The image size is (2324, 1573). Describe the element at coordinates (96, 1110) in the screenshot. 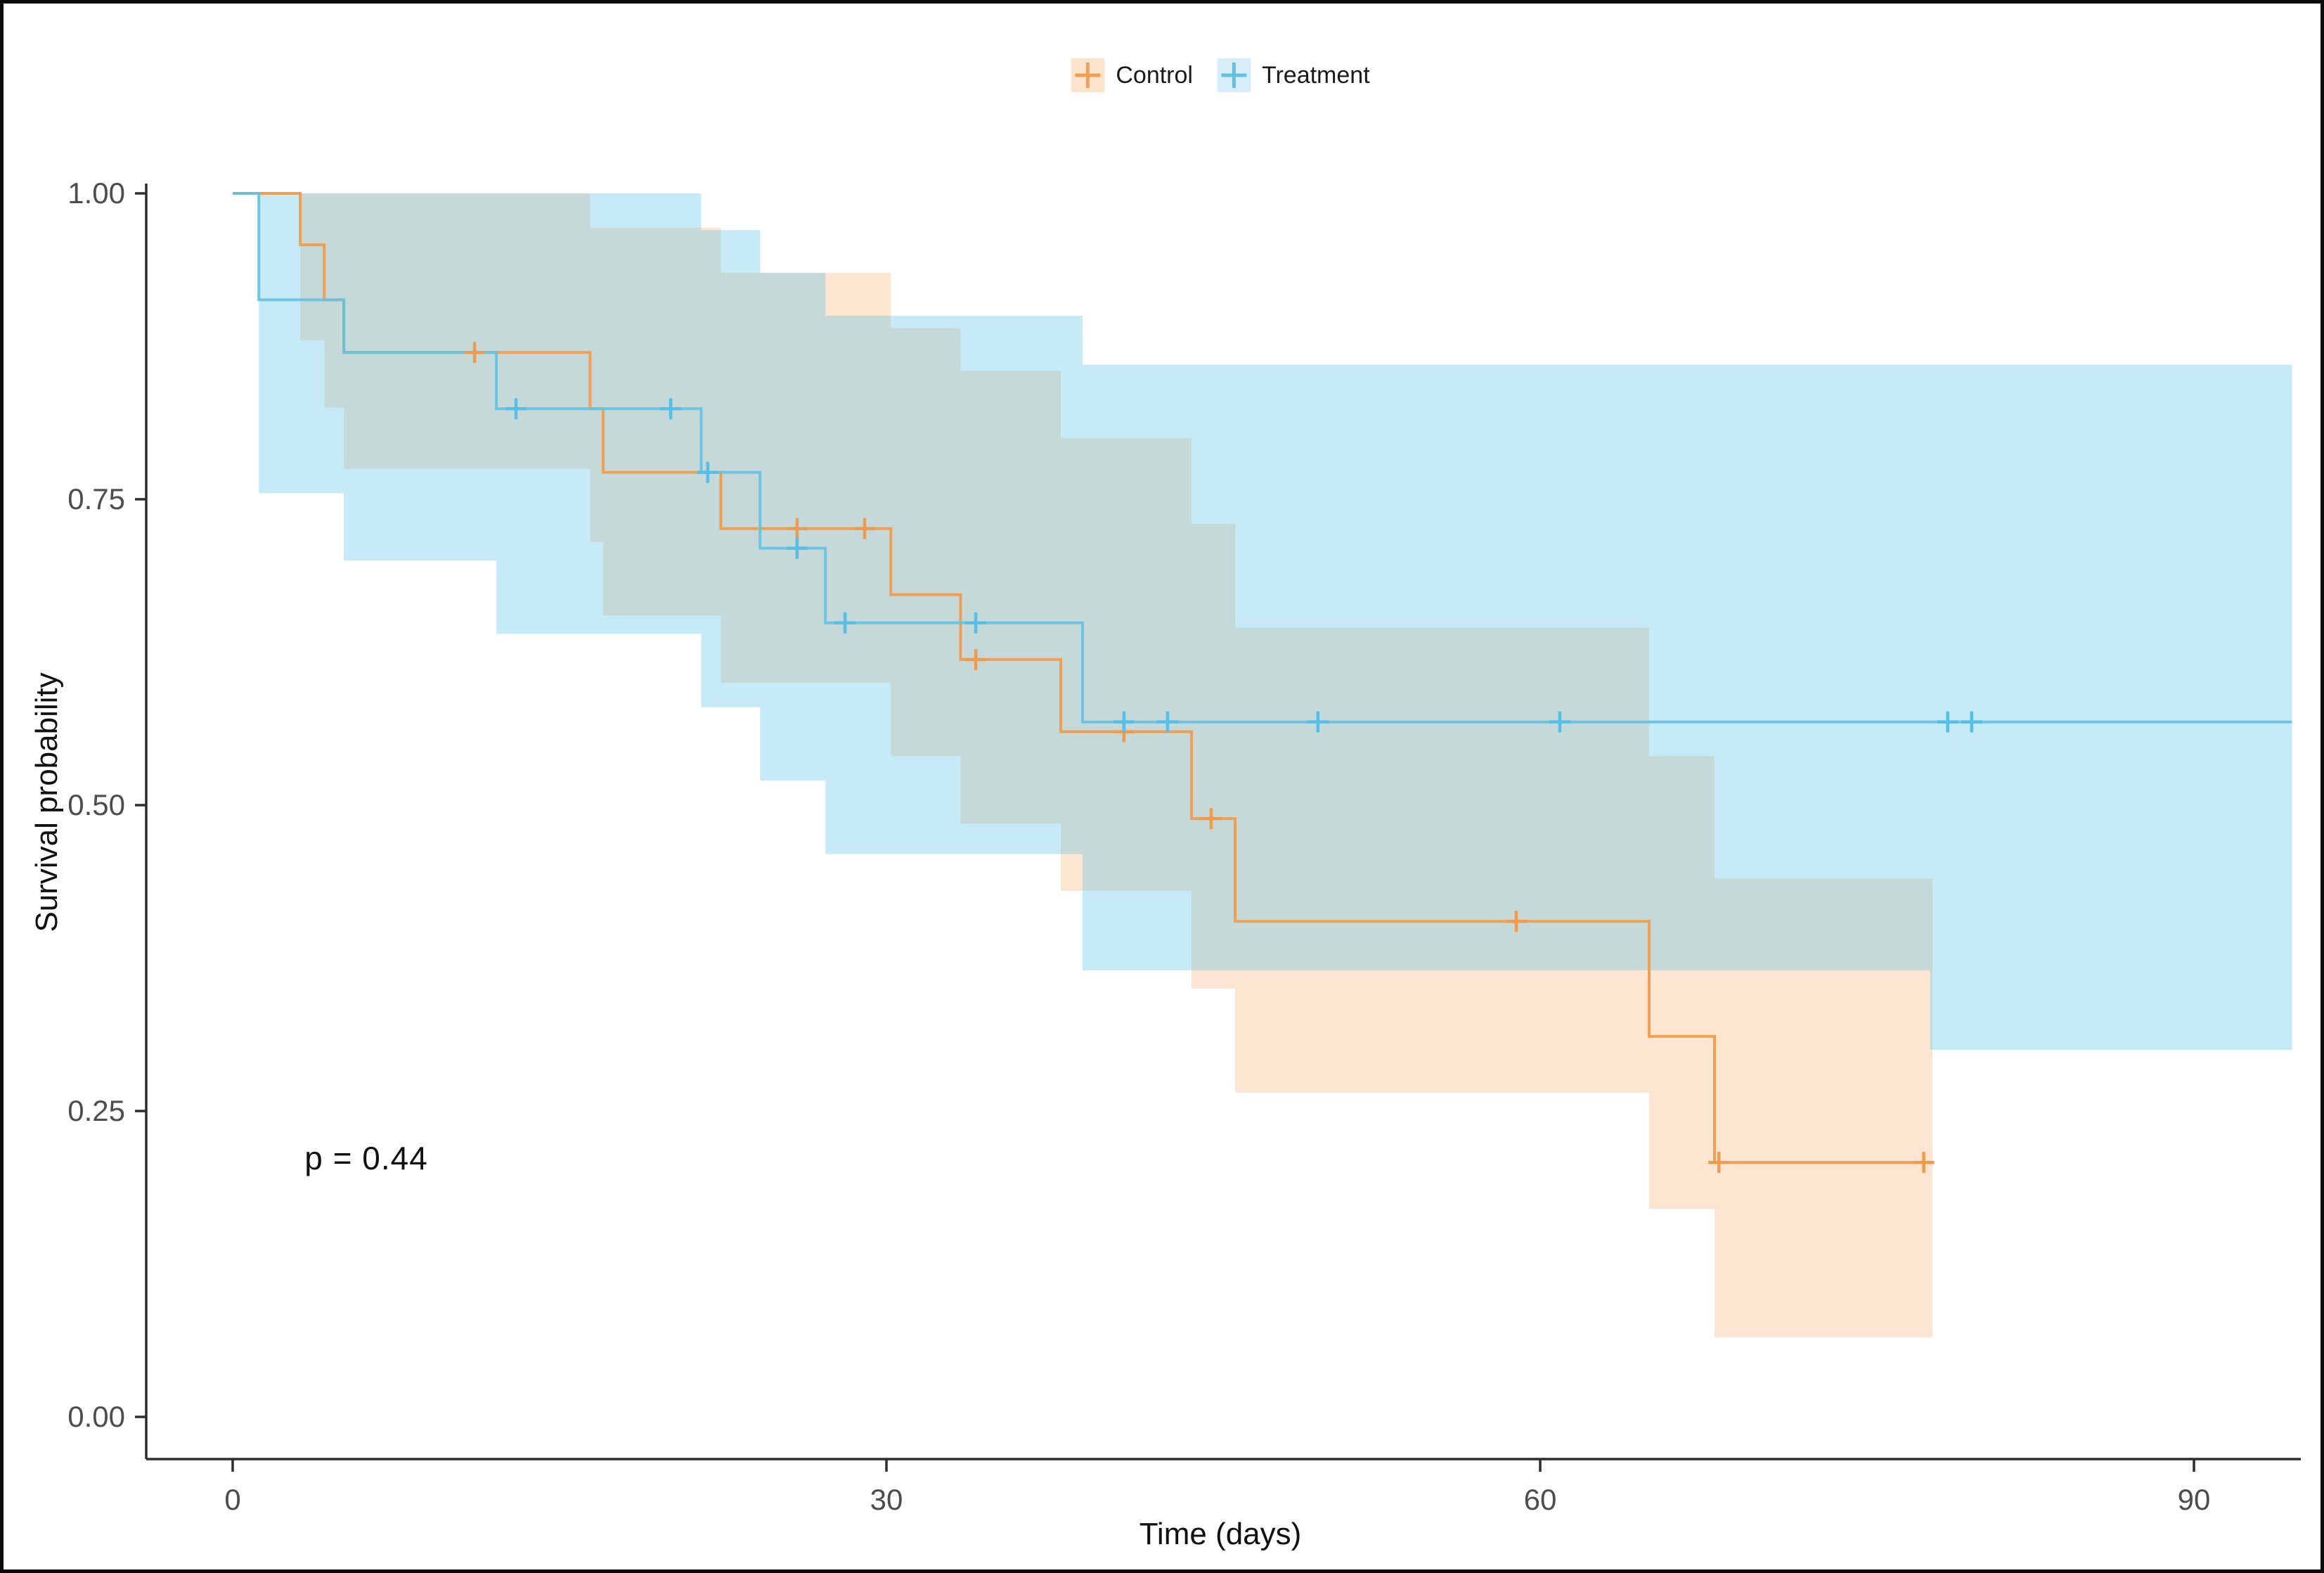

I see `y-tick-label: 0.25` at that location.